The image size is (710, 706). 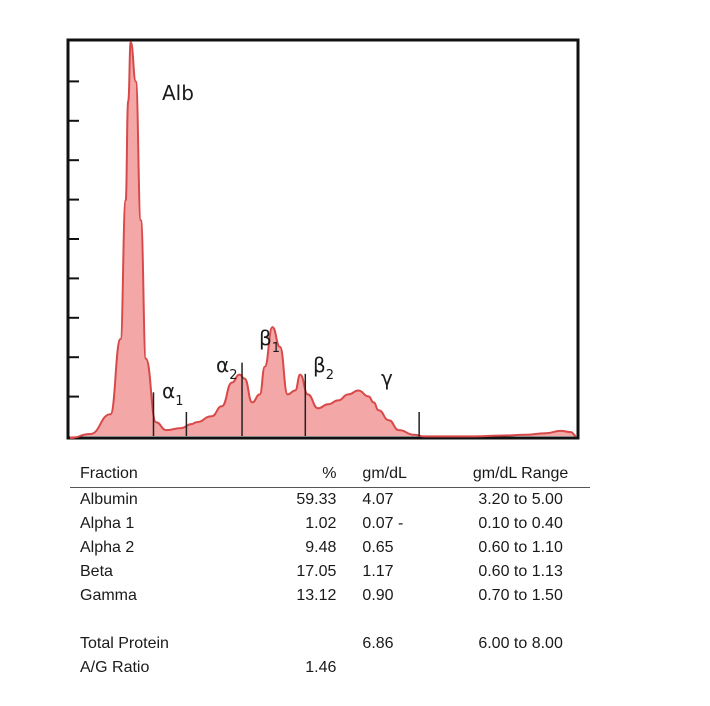 I want to click on percent-cell: 17.05, so click(x=316, y=571).